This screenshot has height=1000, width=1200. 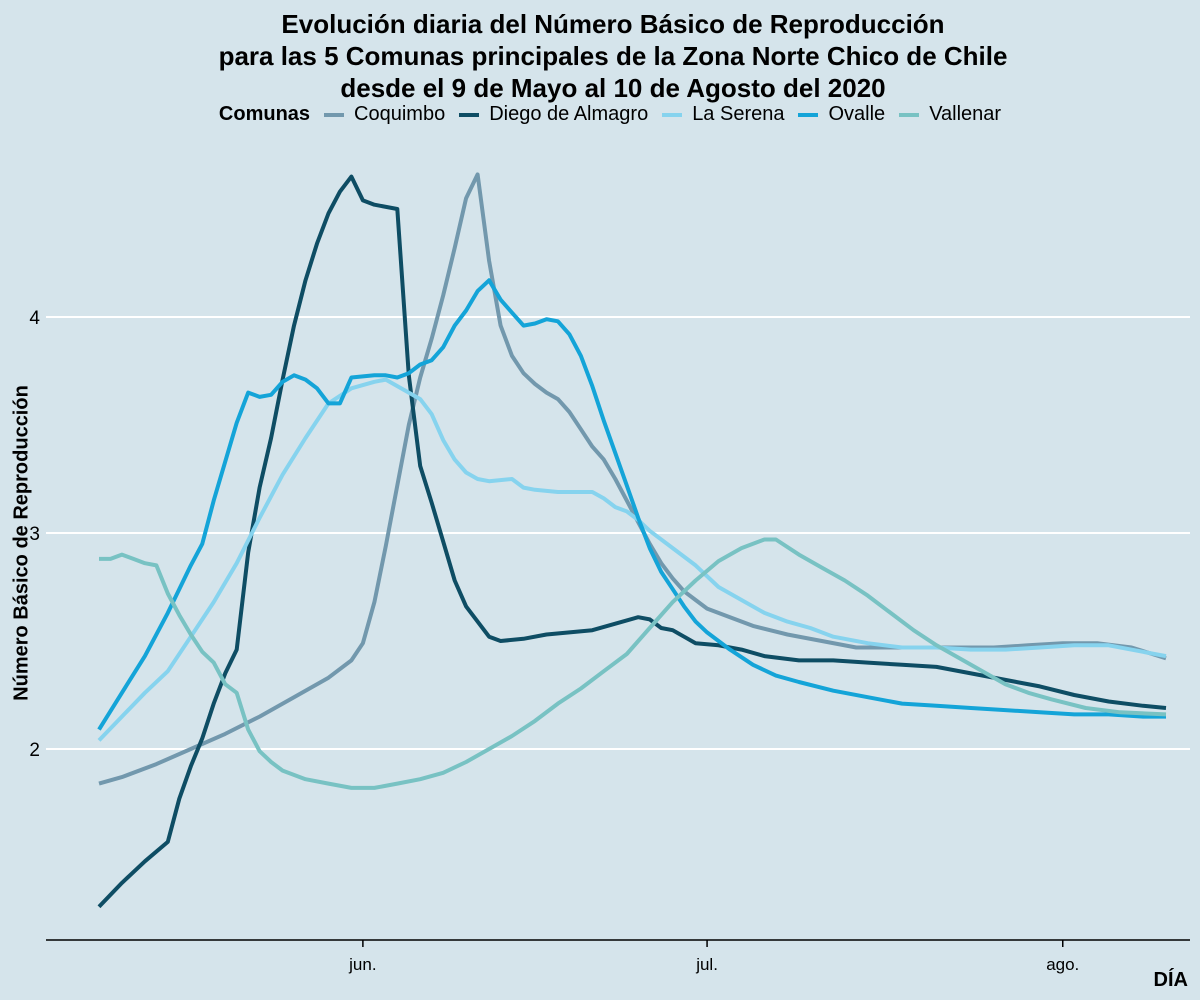 What do you see at coordinates (706, 964) in the screenshot?
I see `x-tick-label: jul.` at bounding box center [706, 964].